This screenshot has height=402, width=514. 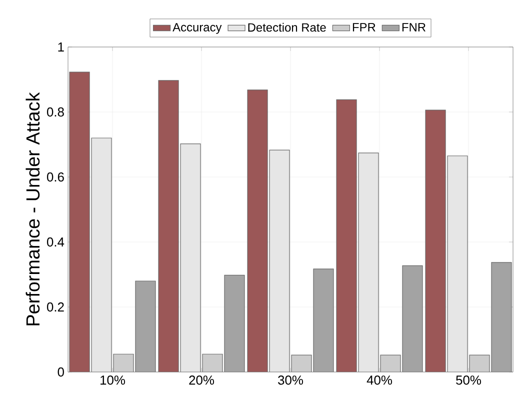 What do you see at coordinates (55, 177) in the screenshot?
I see `y-tick-label: 0.6` at bounding box center [55, 177].